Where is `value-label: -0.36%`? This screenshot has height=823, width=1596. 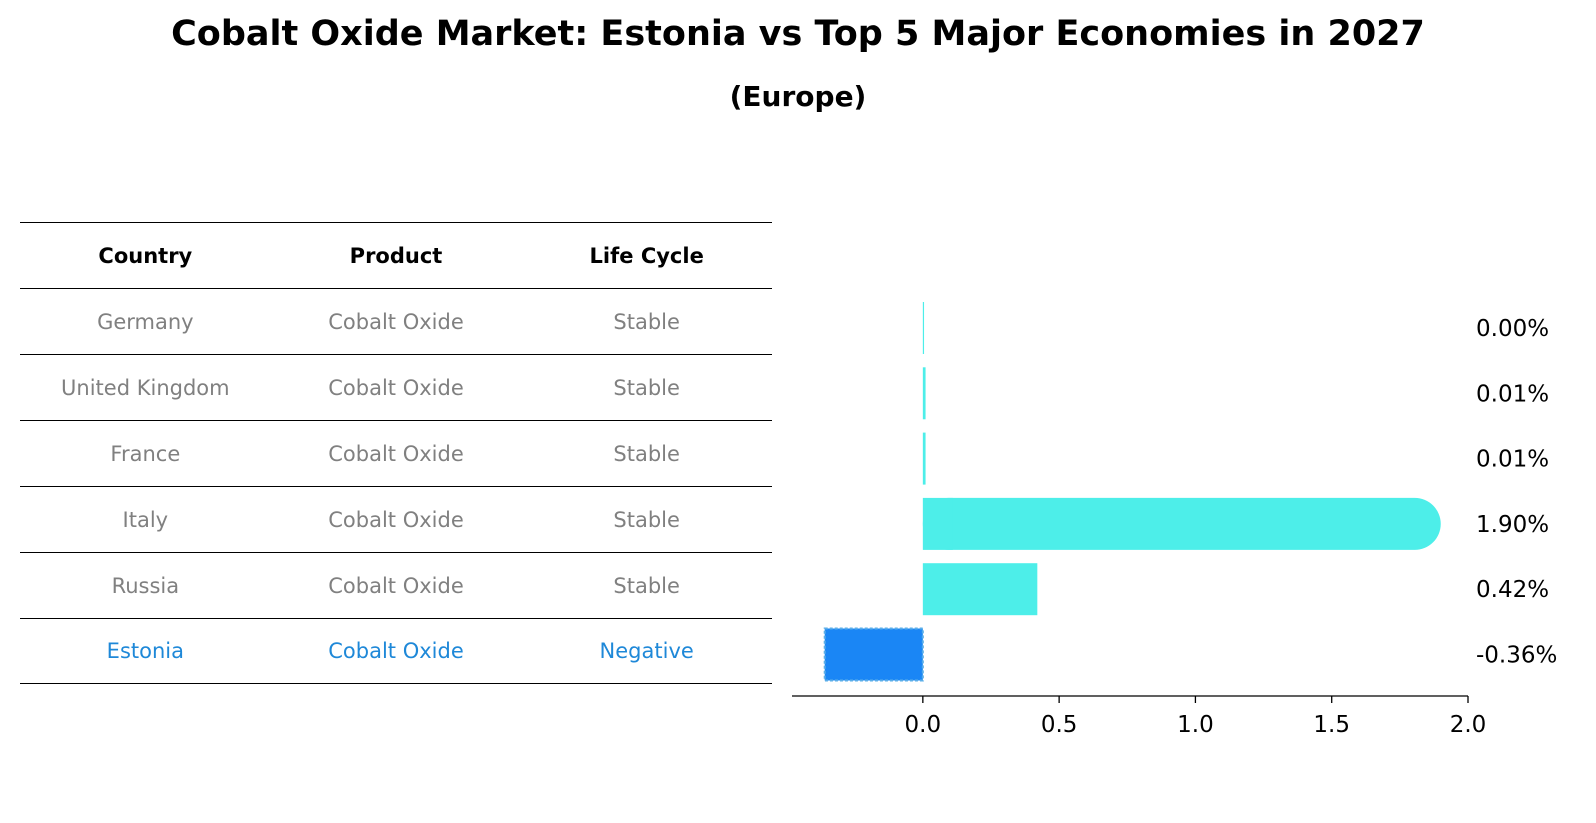 value-label: -0.36% is located at coordinates (1516, 656).